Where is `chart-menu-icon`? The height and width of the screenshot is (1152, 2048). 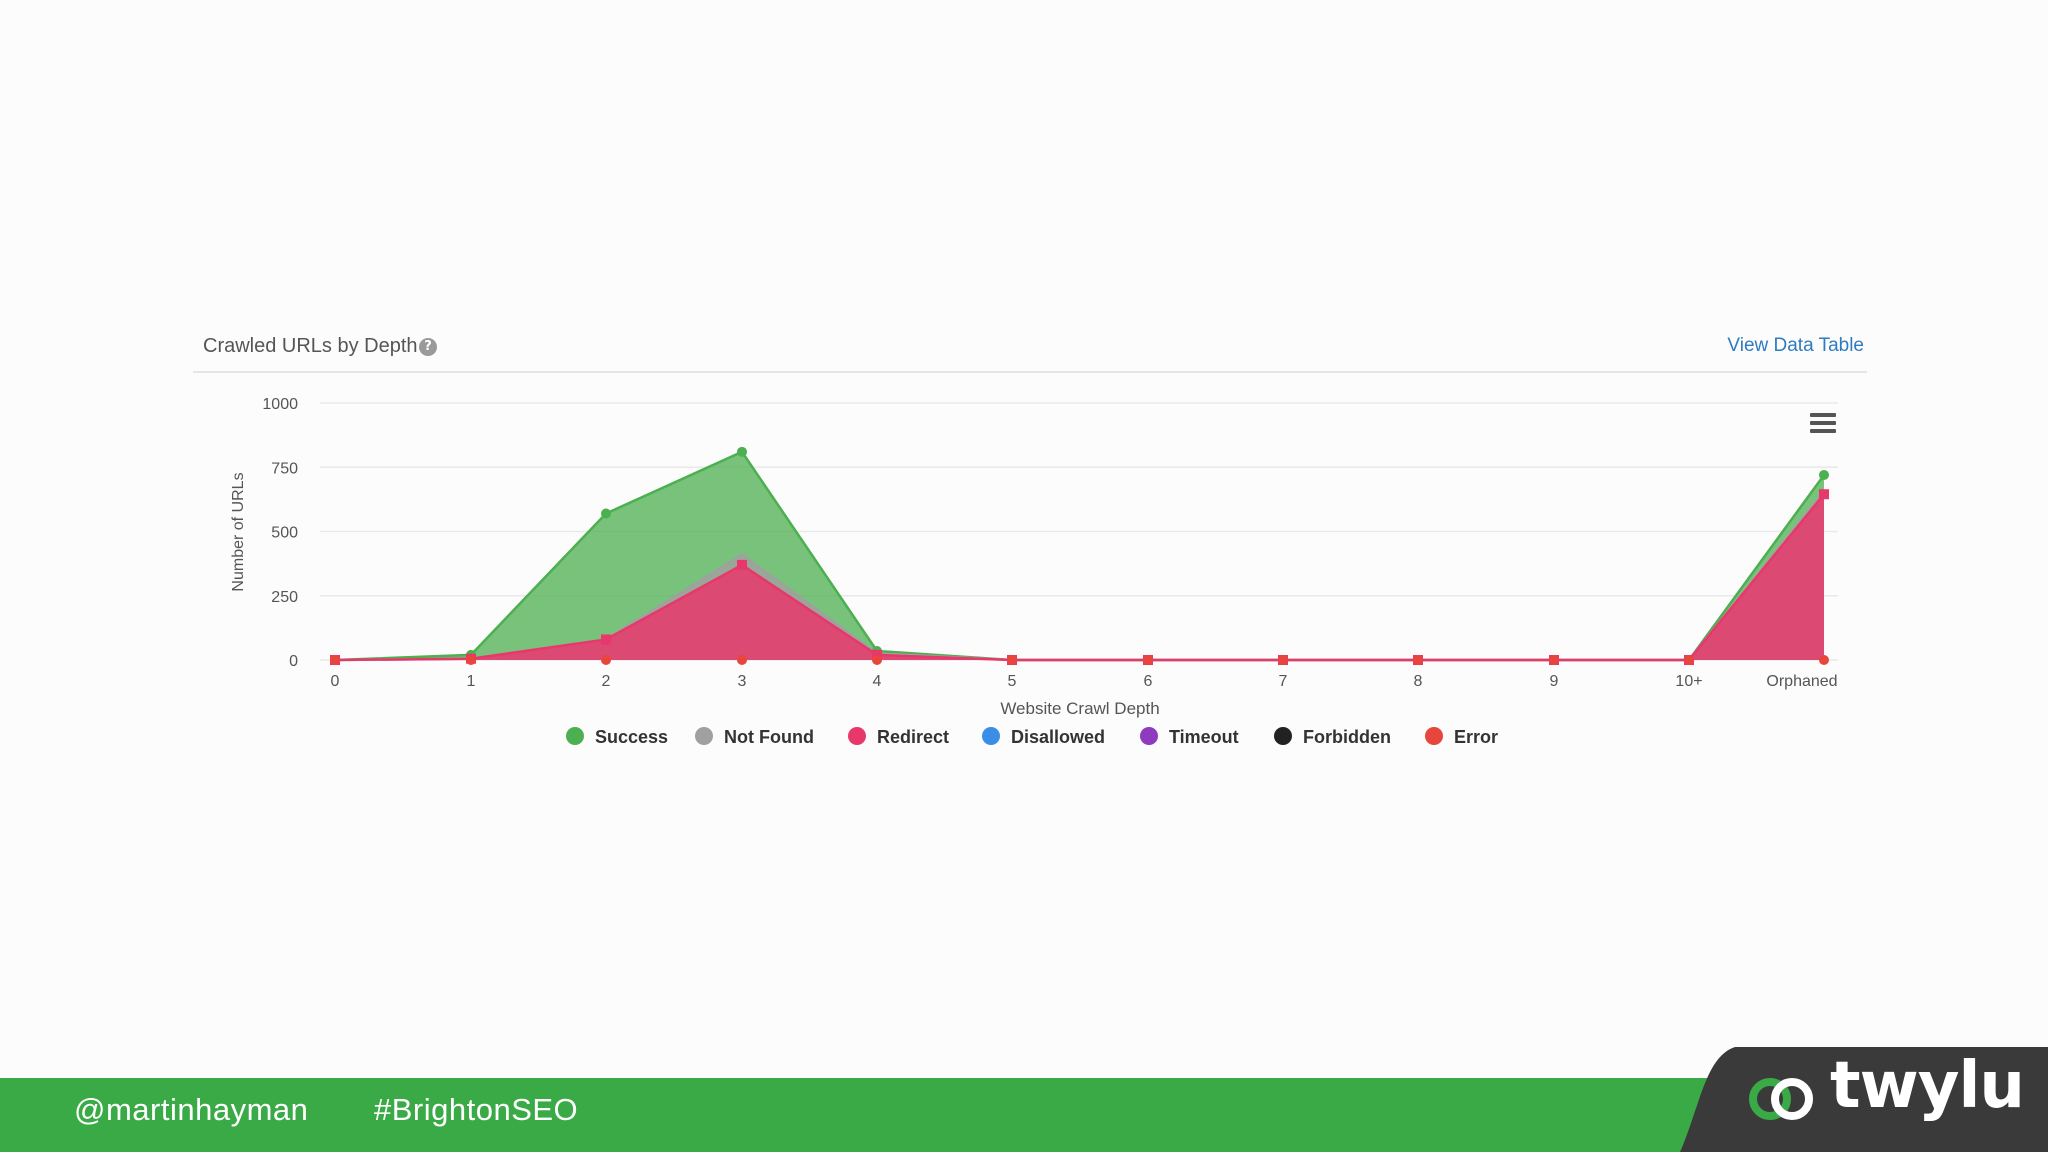 chart-menu-icon is located at coordinates (1823, 423).